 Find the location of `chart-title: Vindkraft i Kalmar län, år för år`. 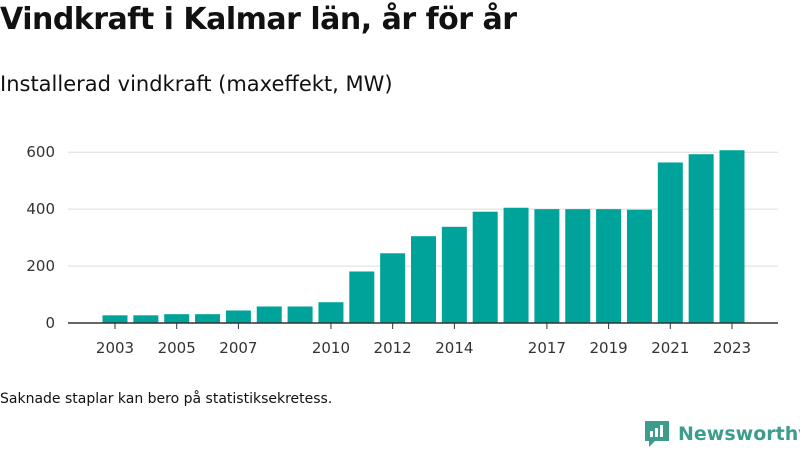

chart-title: Vindkraft i Kalmar län, år för år is located at coordinates (258, 19).